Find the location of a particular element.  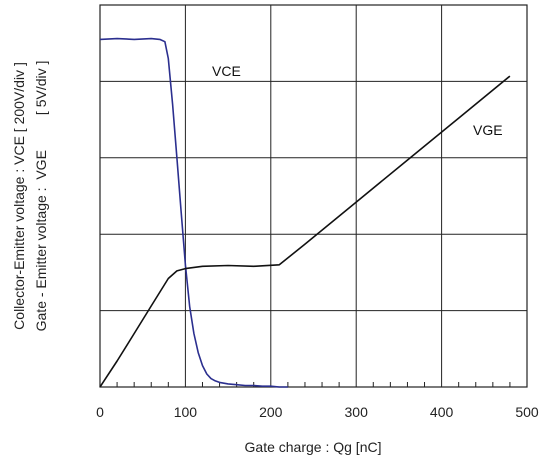

x-tick-label: 100 is located at coordinates (186, 412).